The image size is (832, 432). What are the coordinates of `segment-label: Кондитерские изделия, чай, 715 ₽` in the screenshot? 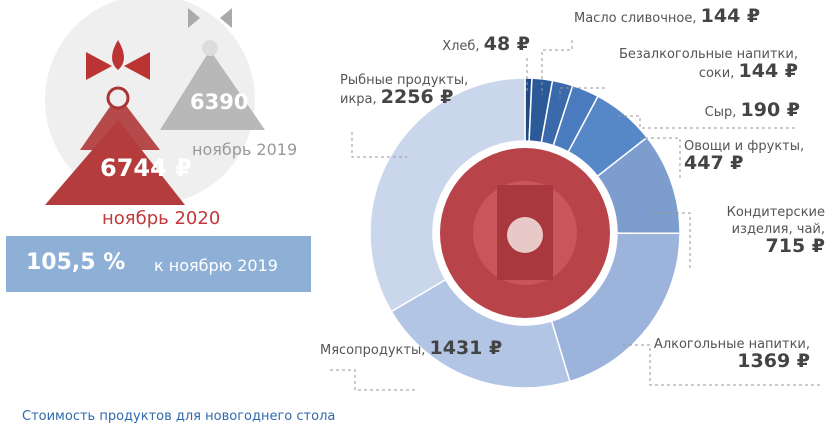 It's located at (762, 230).